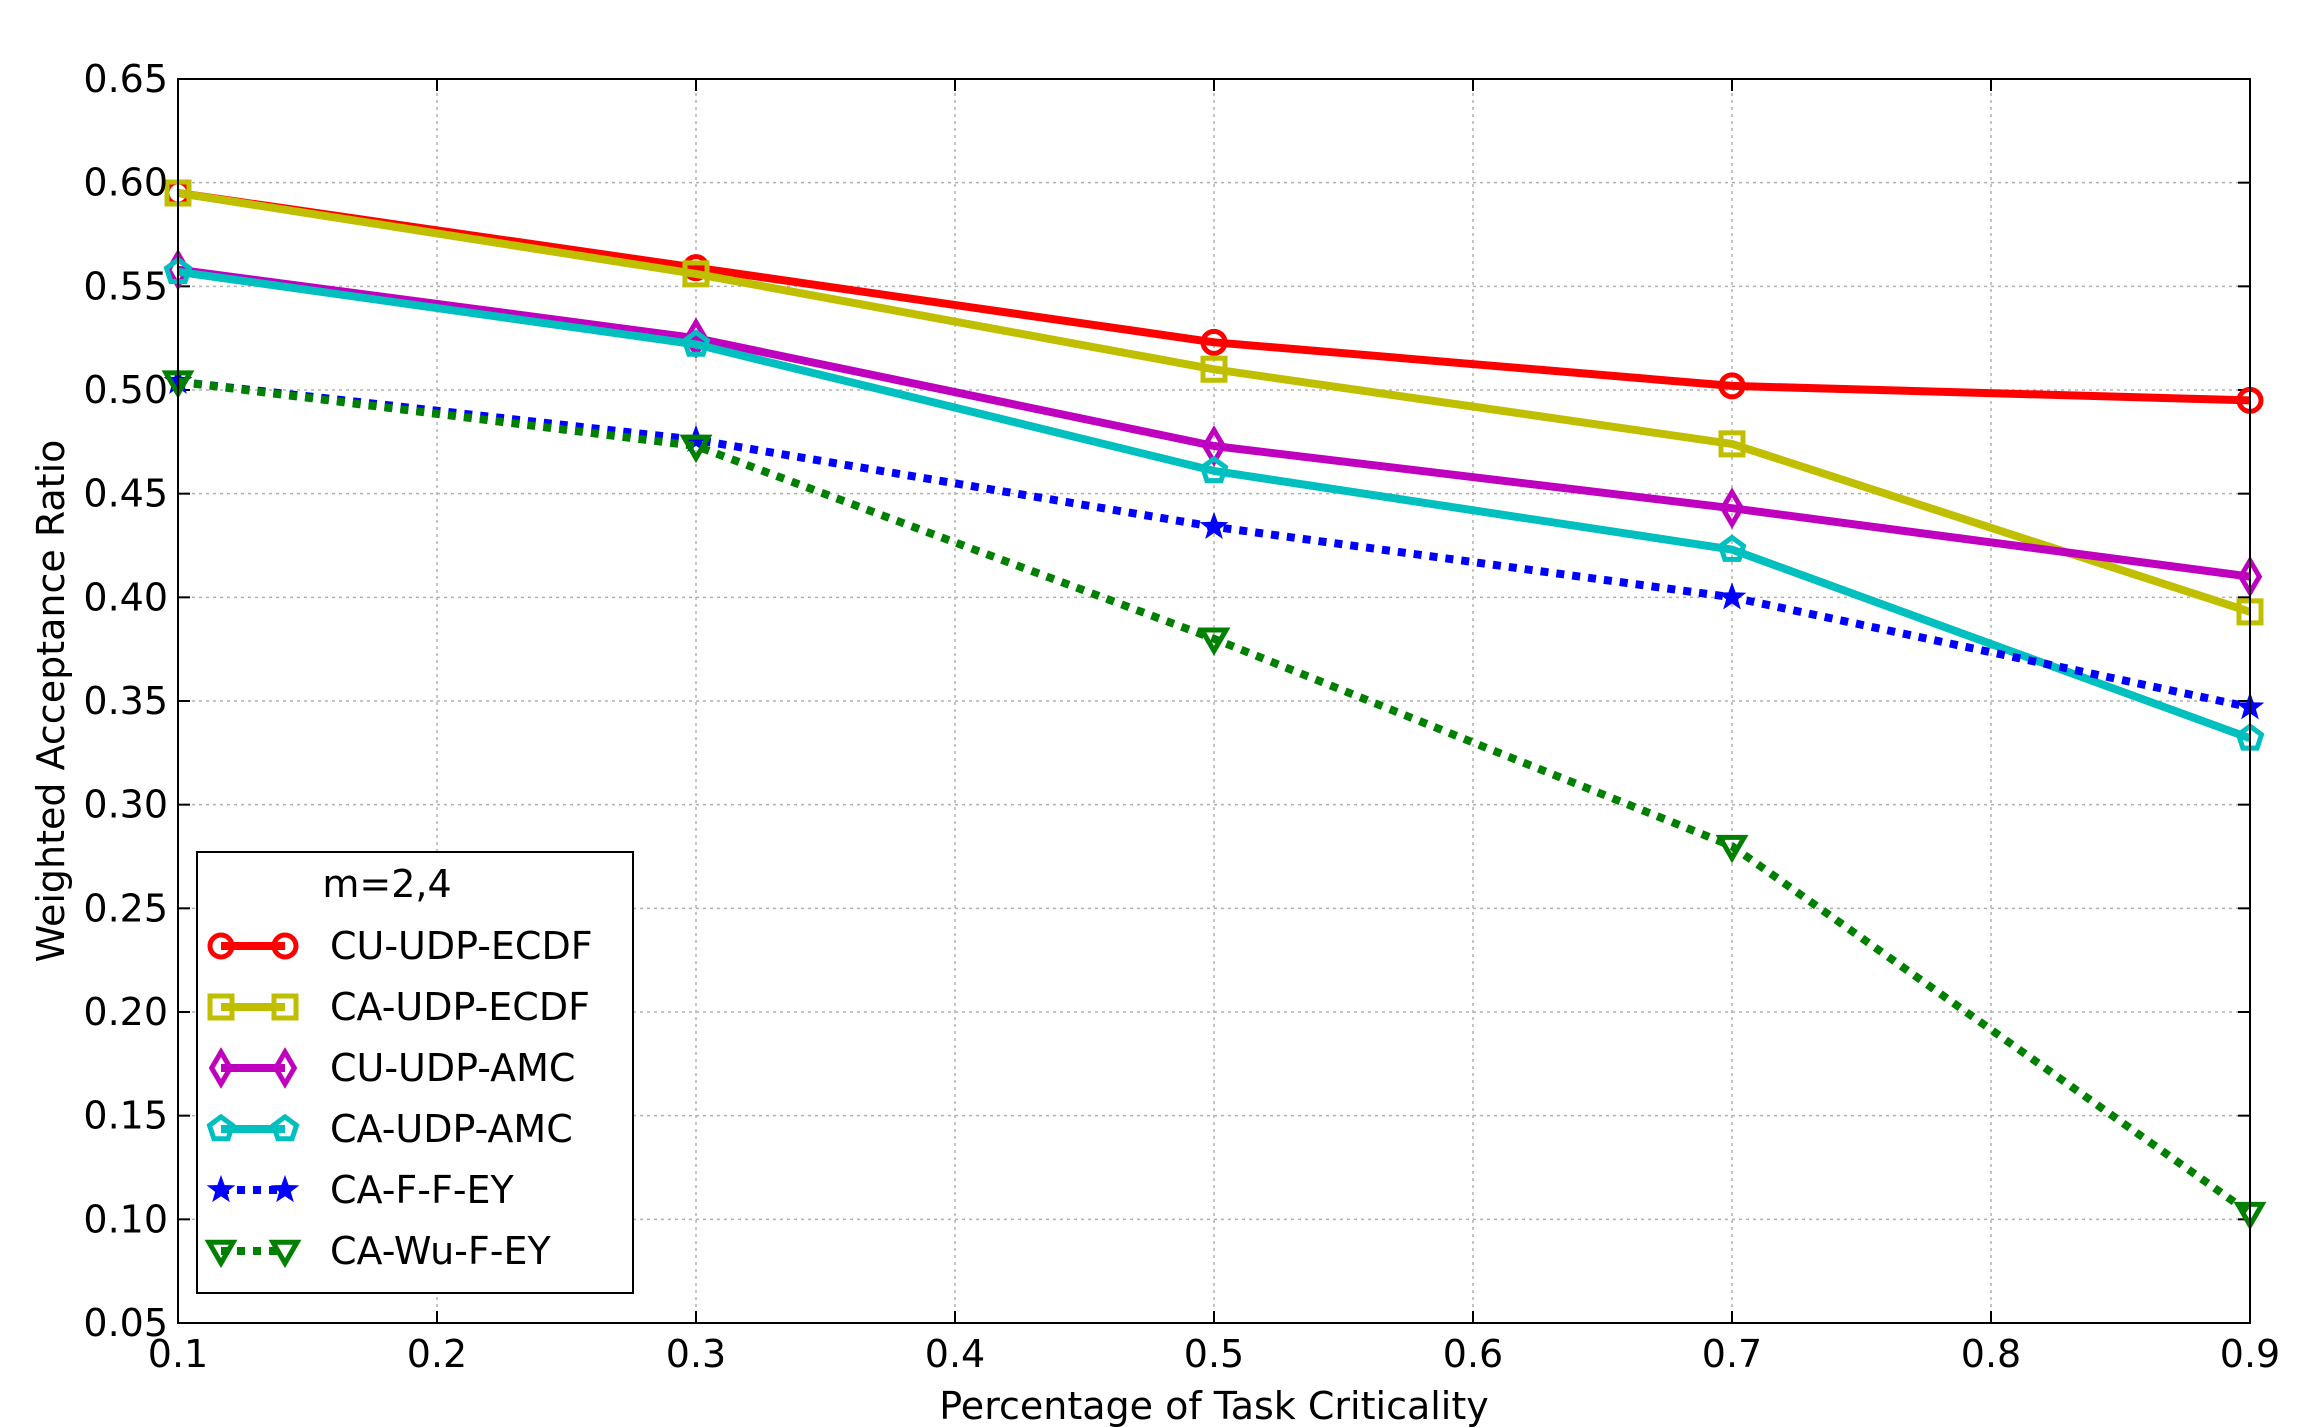 This screenshot has height=1427, width=2318. I want to click on y-tick-label: 0.05, so click(125, 1323).